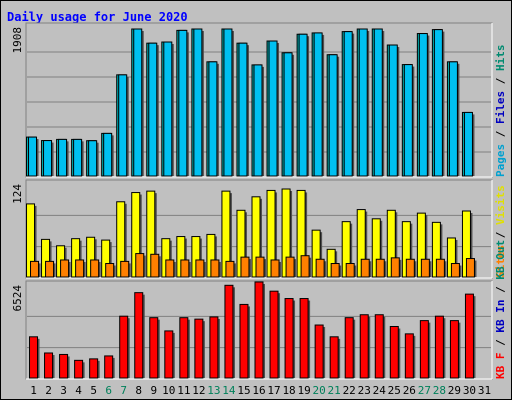  What do you see at coordinates (63, 390) in the screenshot?
I see `x-tick-label: 3` at bounding box center [63, 390].